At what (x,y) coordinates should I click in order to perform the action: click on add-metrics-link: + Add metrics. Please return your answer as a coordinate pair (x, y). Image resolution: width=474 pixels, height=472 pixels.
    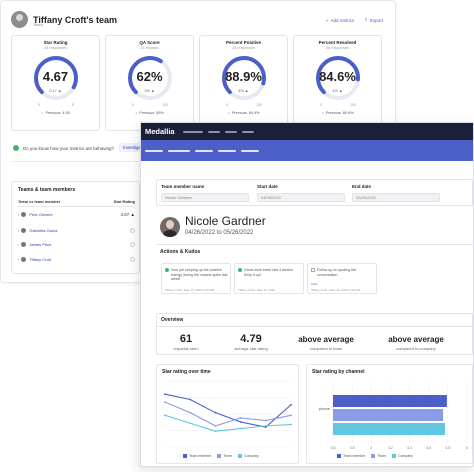
    Looking at the image, I should click on (340, 20).